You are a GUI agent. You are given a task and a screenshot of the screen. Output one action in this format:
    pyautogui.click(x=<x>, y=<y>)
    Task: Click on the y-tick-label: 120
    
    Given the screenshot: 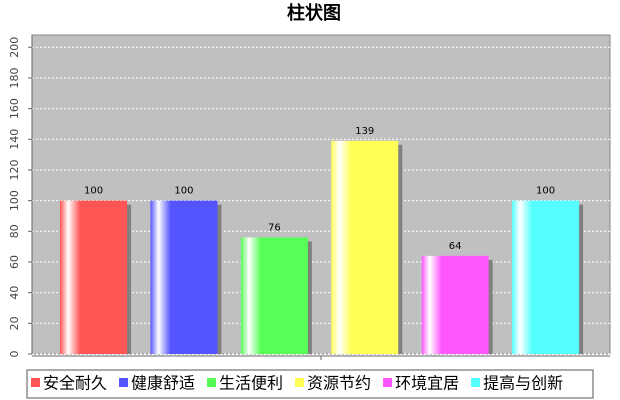 What is the action you would take?
    pyautogui.click(x=14, y=169)
    